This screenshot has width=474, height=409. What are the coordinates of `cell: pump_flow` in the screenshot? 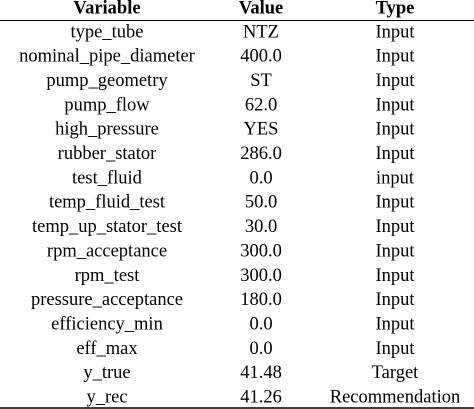 It's located at (107, 105).